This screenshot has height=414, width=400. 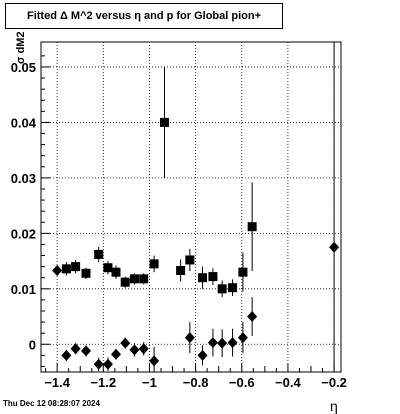 What do you see at coordinates (57, 382) in the screenshot?
I see `x-tick-label: −1.4` at bounding box center [57, 382].